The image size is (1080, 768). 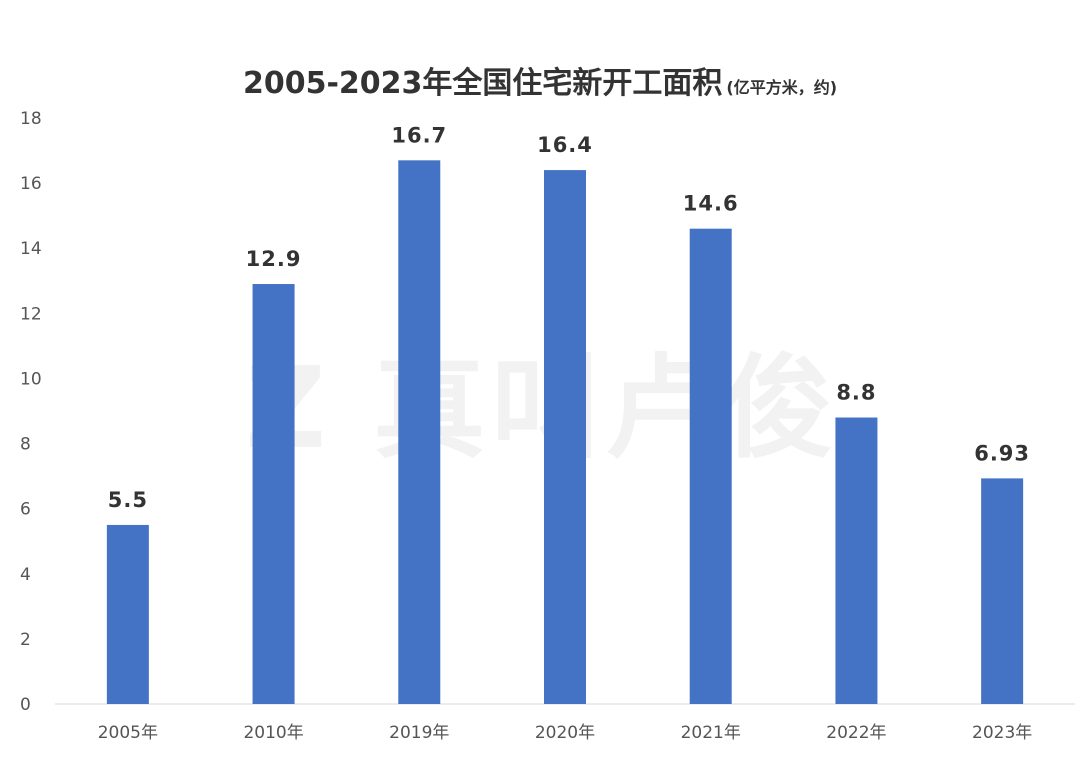 I want to click on data-label: 16.7, so click(x=419, y=135).